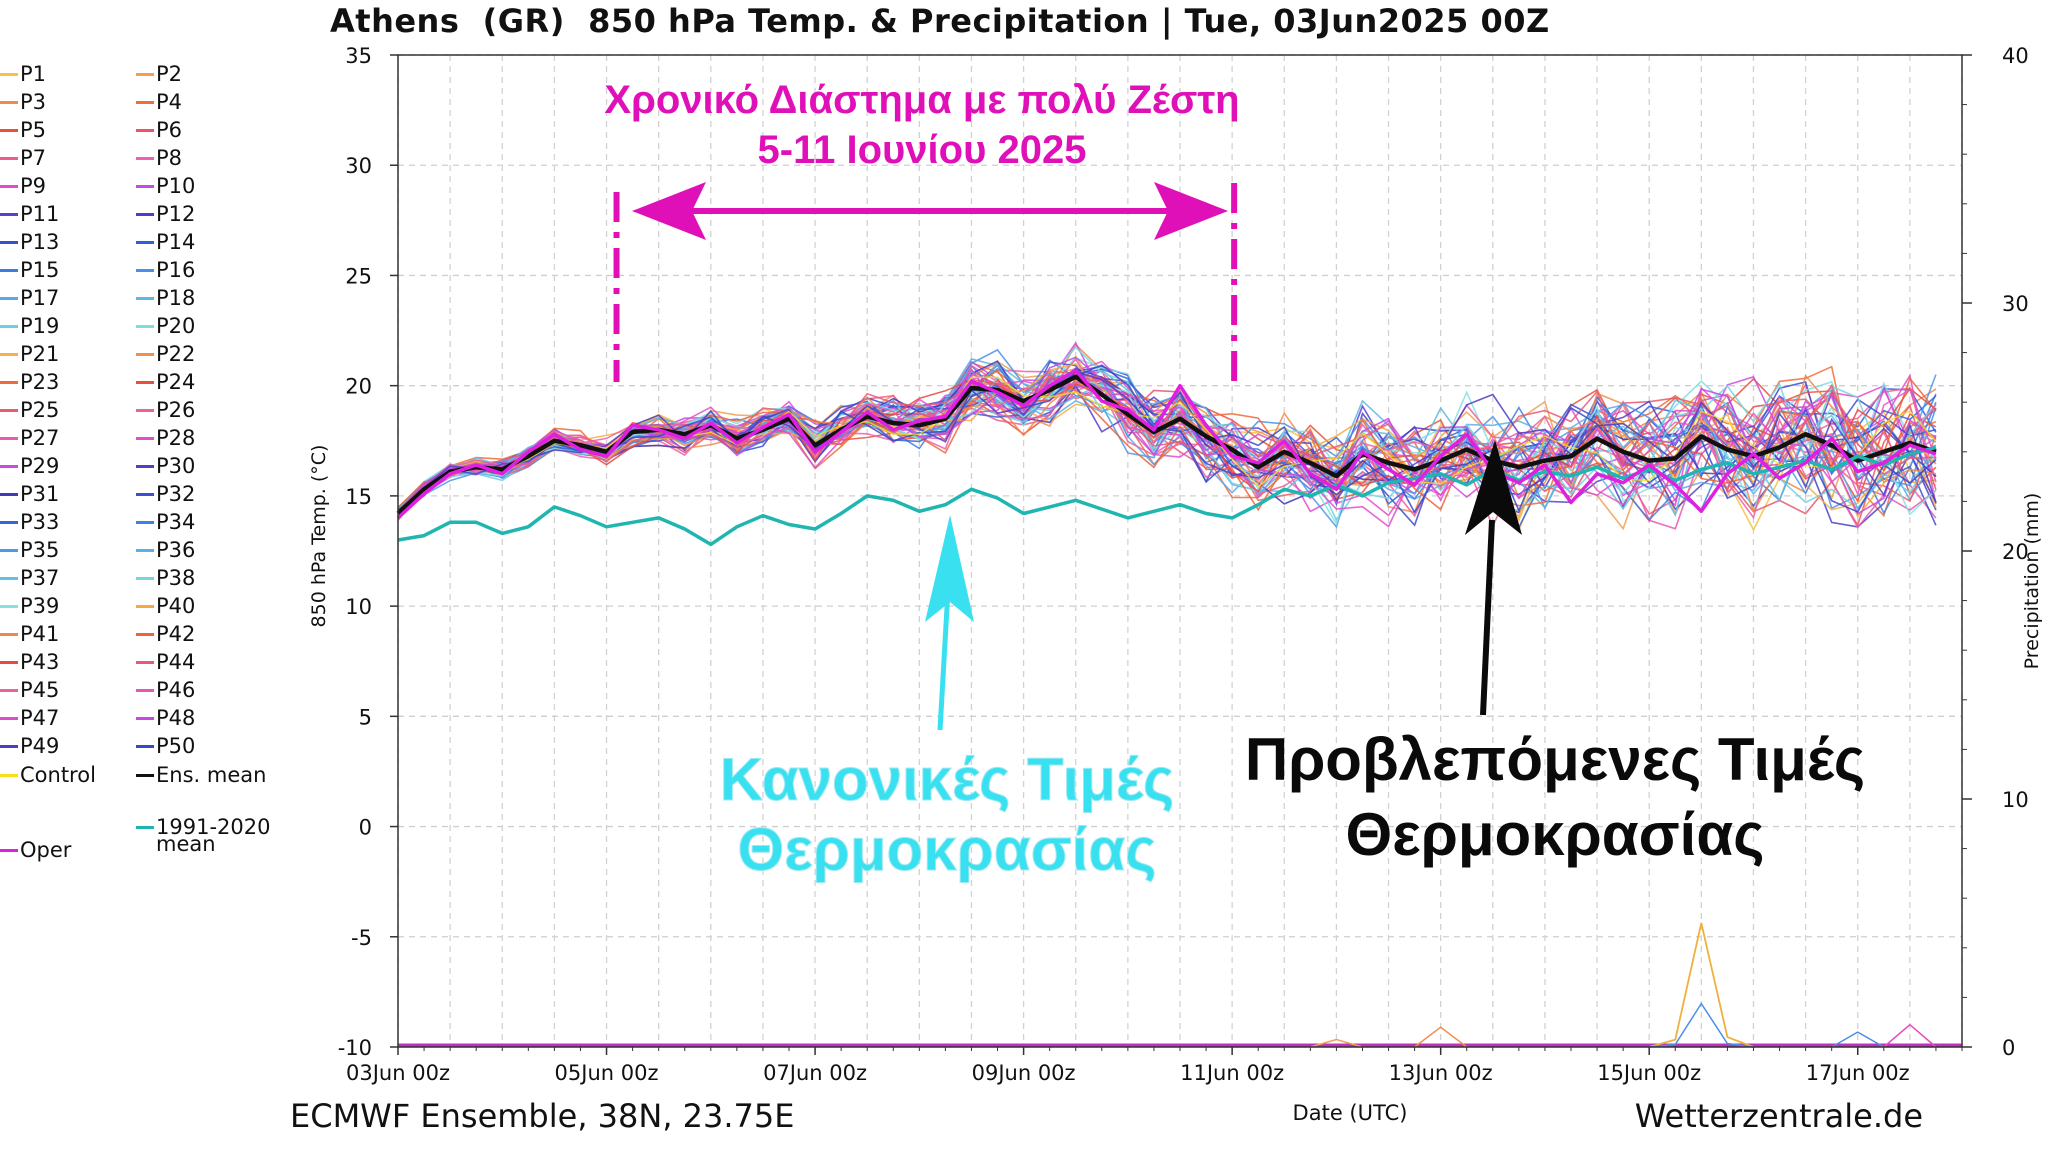 Image resolution: width=2048 pixels, height=1152 pixels. I want to click on legend-label: P38, so click(176, 578).